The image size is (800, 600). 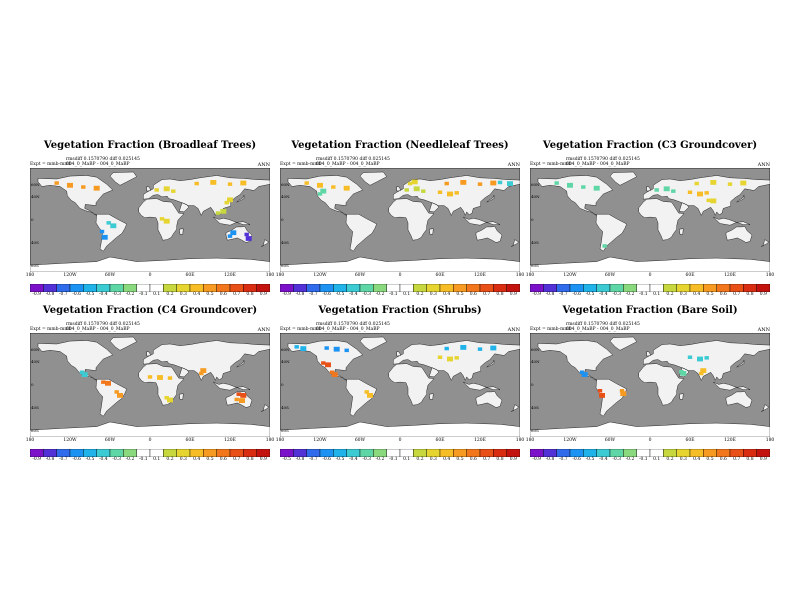 What do you see at coordinates (35, 196) in the screenshot?
I see `lat-tick-label: 40N` at bounding box center [35, 196].